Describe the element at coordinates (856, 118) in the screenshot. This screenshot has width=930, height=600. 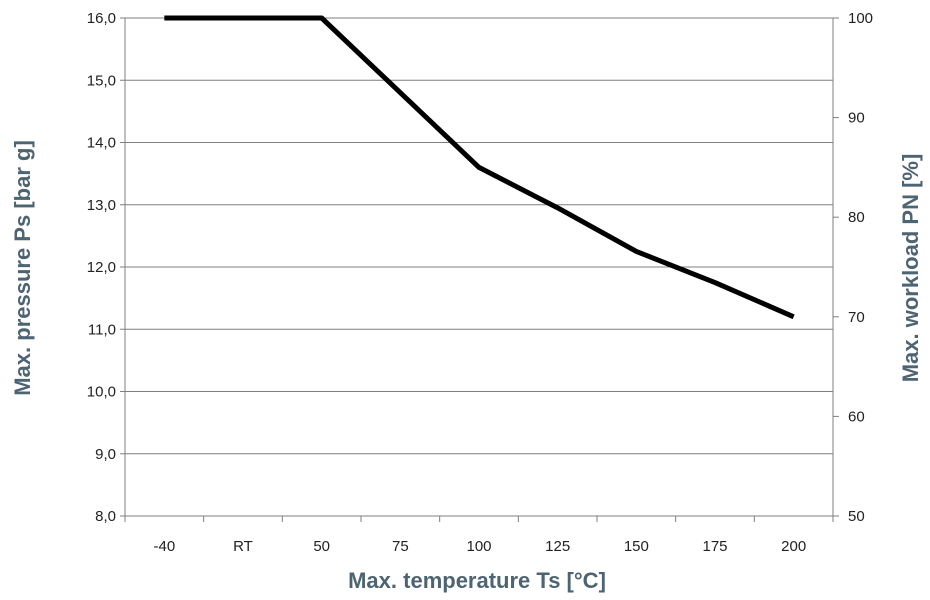
I see `y2-tick-label: 90` at that location.